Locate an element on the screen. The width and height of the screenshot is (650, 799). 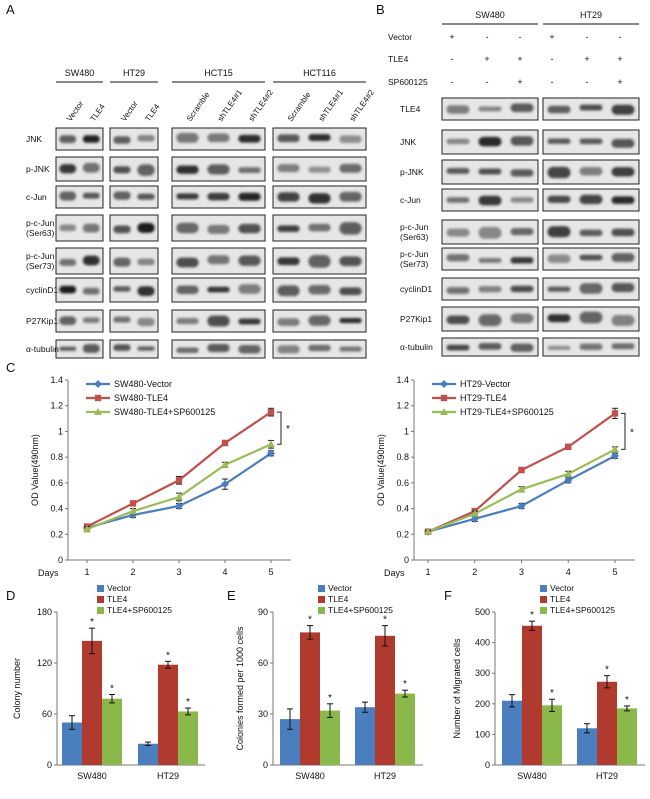
row-label-a-7-line: α-tubulin is located at coordinates (42, 349).